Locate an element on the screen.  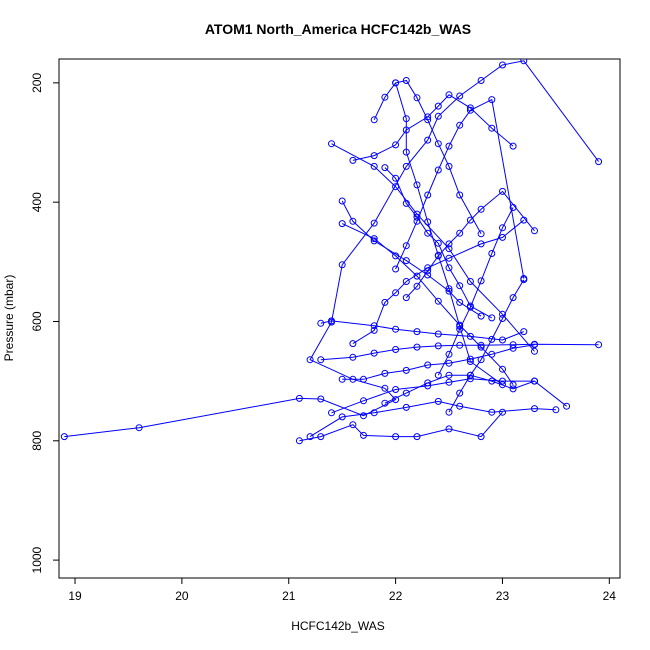
x-tick-label: 21 is located at coordinates (289, 596).